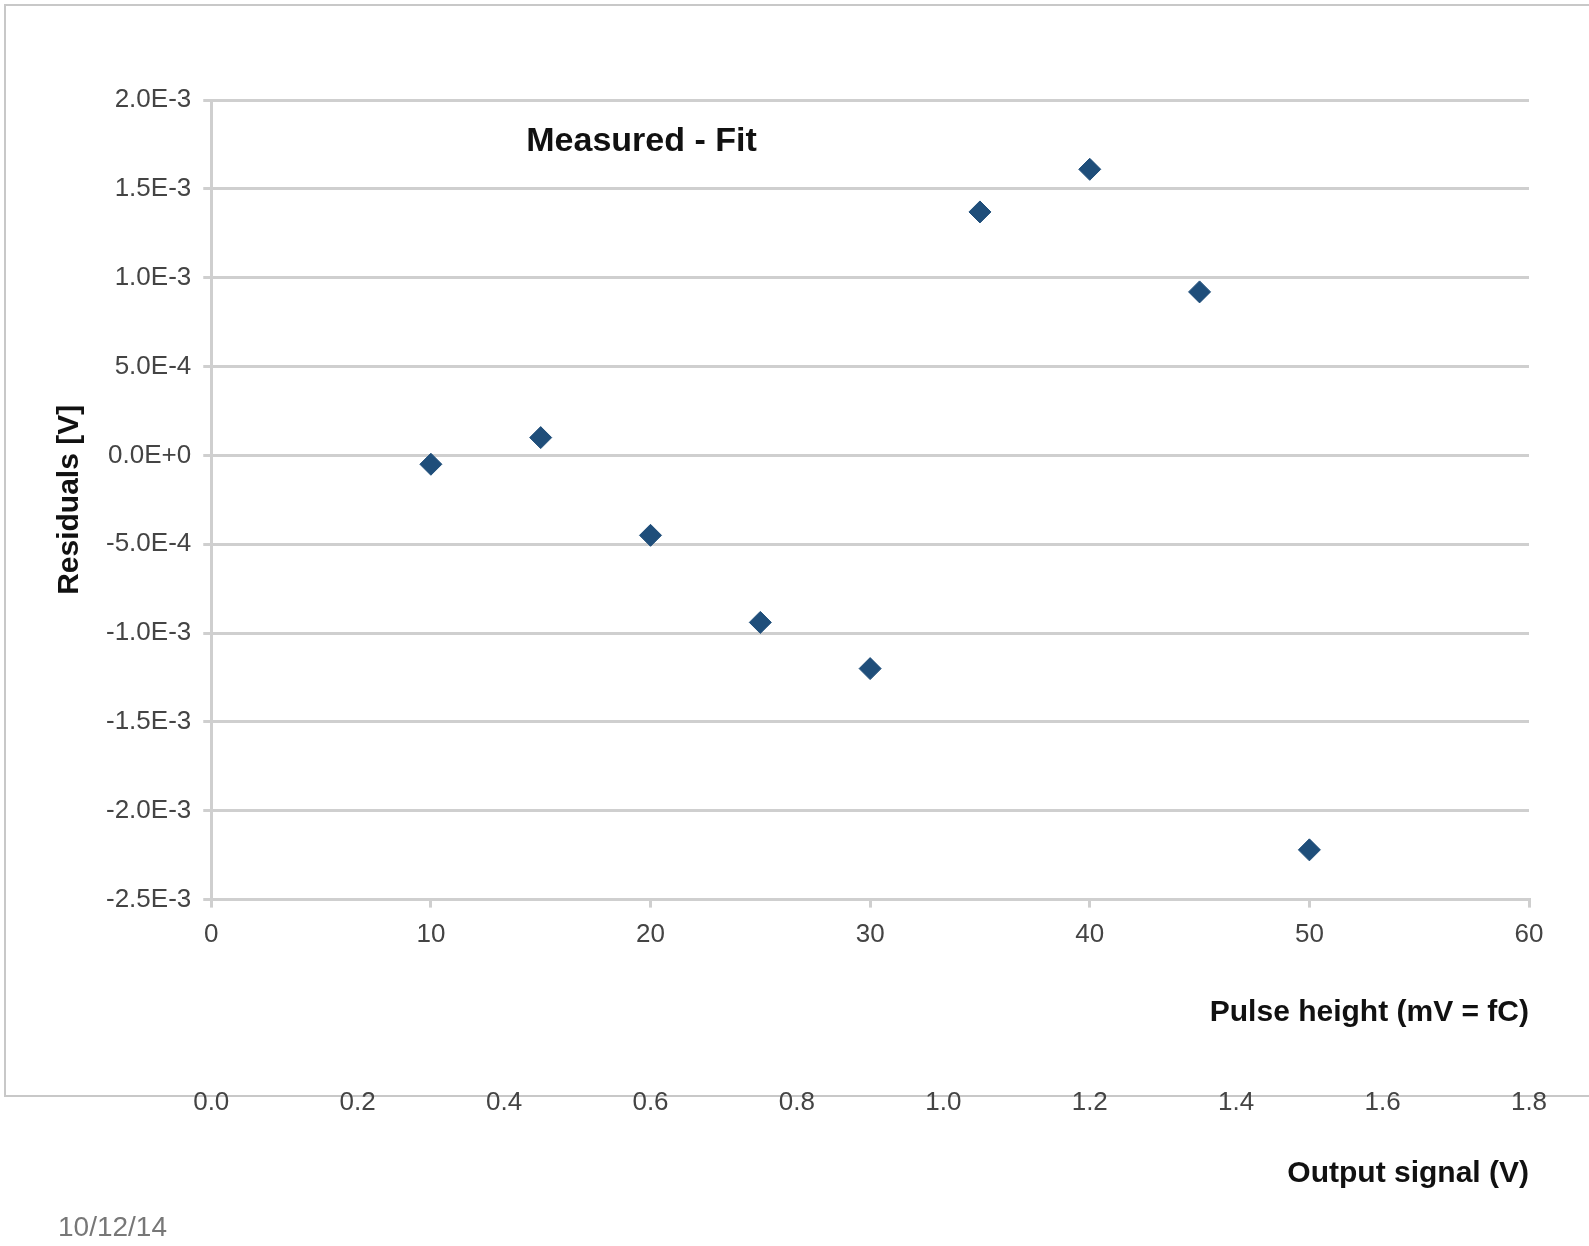 Image resolution: width=1589 pixels, height=1246 pixels. What do you see at coordinates (641, 139) in the screenshot?
I see `text: Measured - Fit` at bounding box center [641, 139].